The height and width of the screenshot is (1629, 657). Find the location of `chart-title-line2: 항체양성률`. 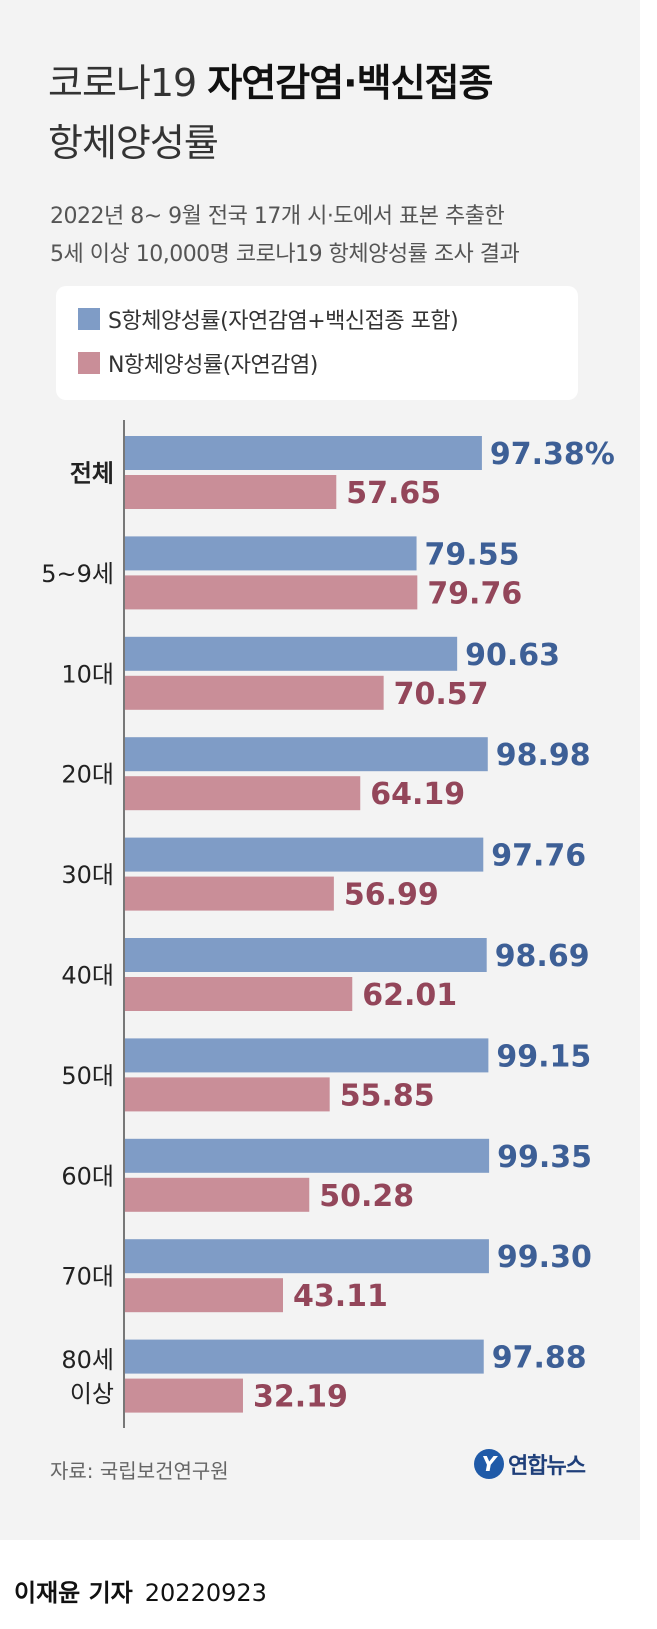

chart-title-line2: 항체양성률 is located at coordinates (133, 143).